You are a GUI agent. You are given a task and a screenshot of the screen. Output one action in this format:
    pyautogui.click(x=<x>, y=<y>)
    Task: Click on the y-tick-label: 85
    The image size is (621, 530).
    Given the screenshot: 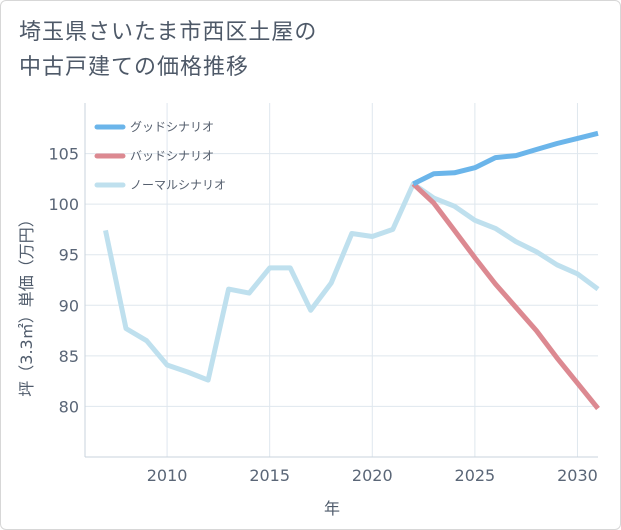 What is the action you would take?
    pyautogui.click(x=69, y=356)
    